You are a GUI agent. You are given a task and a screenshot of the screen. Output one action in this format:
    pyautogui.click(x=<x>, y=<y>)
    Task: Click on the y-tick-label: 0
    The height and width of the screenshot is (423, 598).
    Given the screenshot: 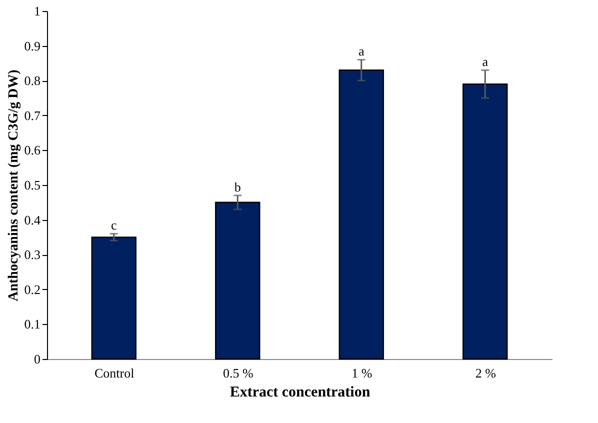 What is the action you would take?
    pyautogui.click(x=37, y=359)
    